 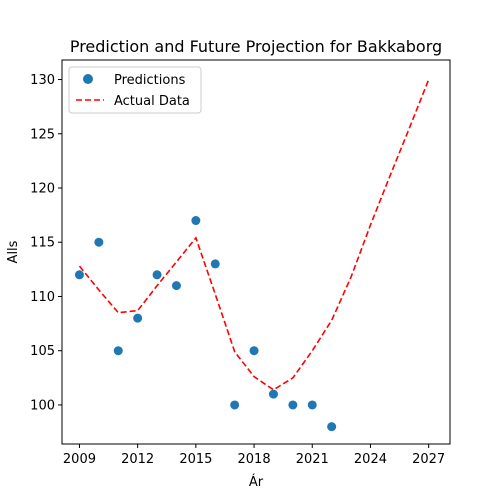 What do you see at coordinates (195, 459) in the screenshot?
I see `x-tick-label: 2015` at bounding box center [195, 459].